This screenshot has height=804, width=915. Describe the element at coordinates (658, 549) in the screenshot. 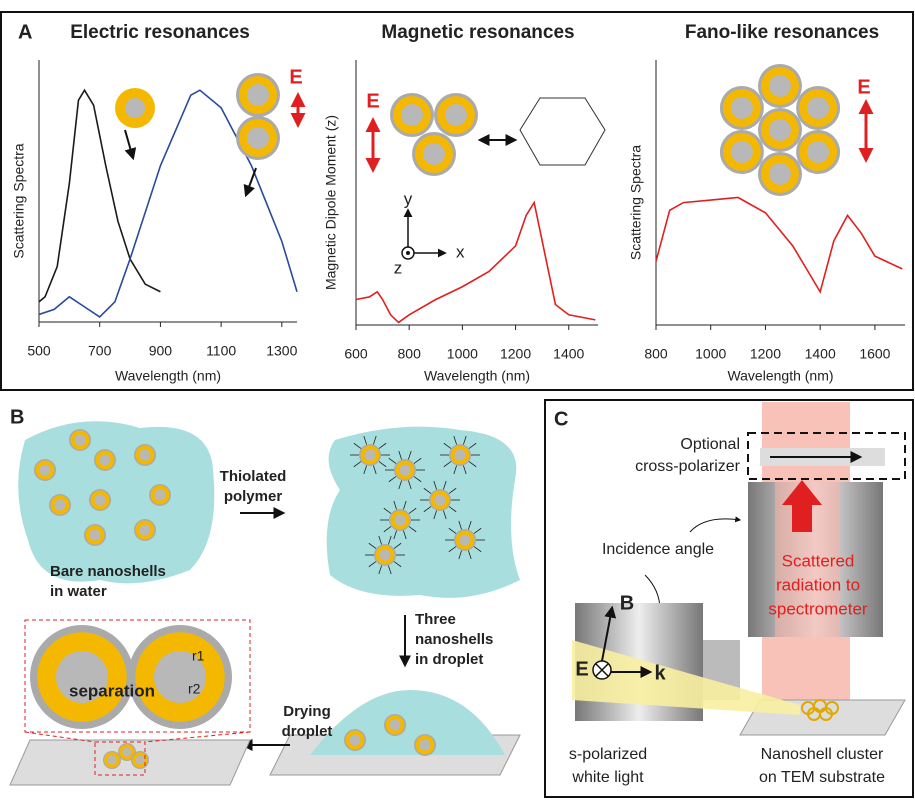

I see `label: Incidence angle` at that location.